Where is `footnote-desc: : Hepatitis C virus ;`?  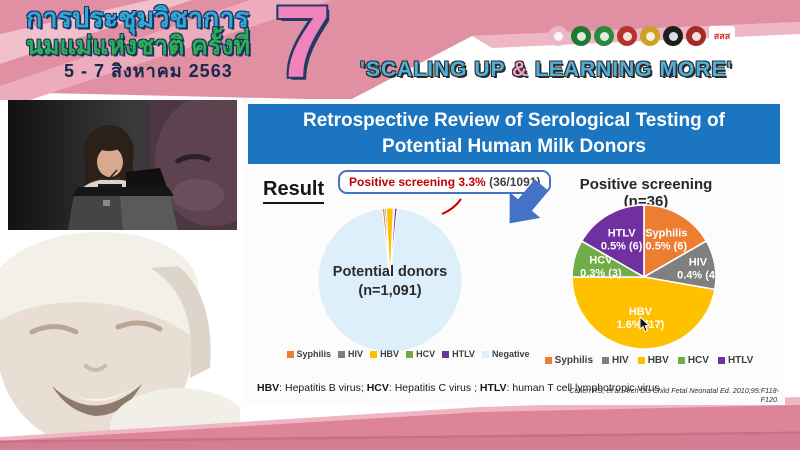
footnote-desc: : Hepatitis C virus ; is located at coordinates (434, 388).